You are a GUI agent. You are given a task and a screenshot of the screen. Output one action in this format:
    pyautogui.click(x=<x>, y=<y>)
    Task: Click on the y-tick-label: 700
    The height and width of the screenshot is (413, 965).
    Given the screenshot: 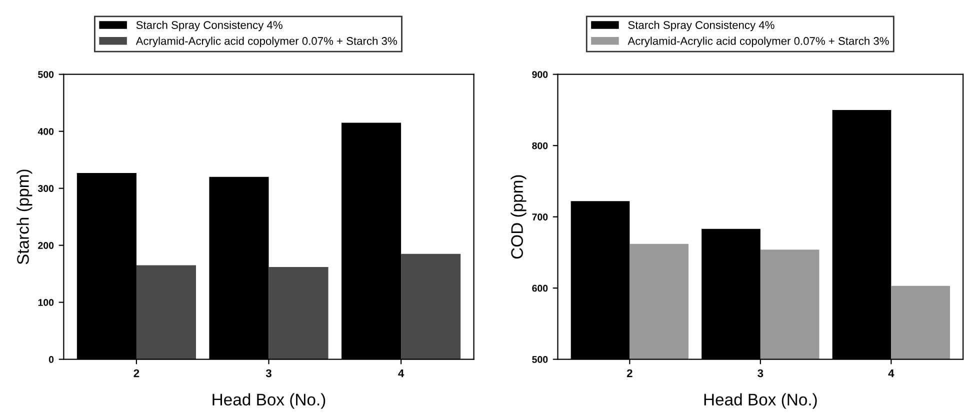 What is the action you would take?
    pyautogui.click(x=540, y=217)
    